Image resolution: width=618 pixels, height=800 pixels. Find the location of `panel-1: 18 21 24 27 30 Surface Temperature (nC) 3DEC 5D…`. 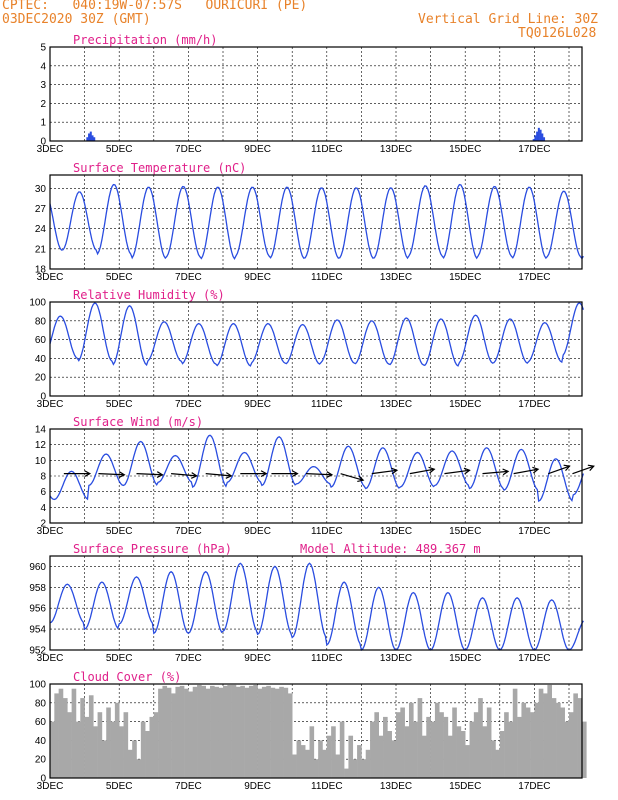

panel-1: 18 21 24 27 30 Surface Temperature (nC) 3DEC 5D… is located at coordinates (309, 222).